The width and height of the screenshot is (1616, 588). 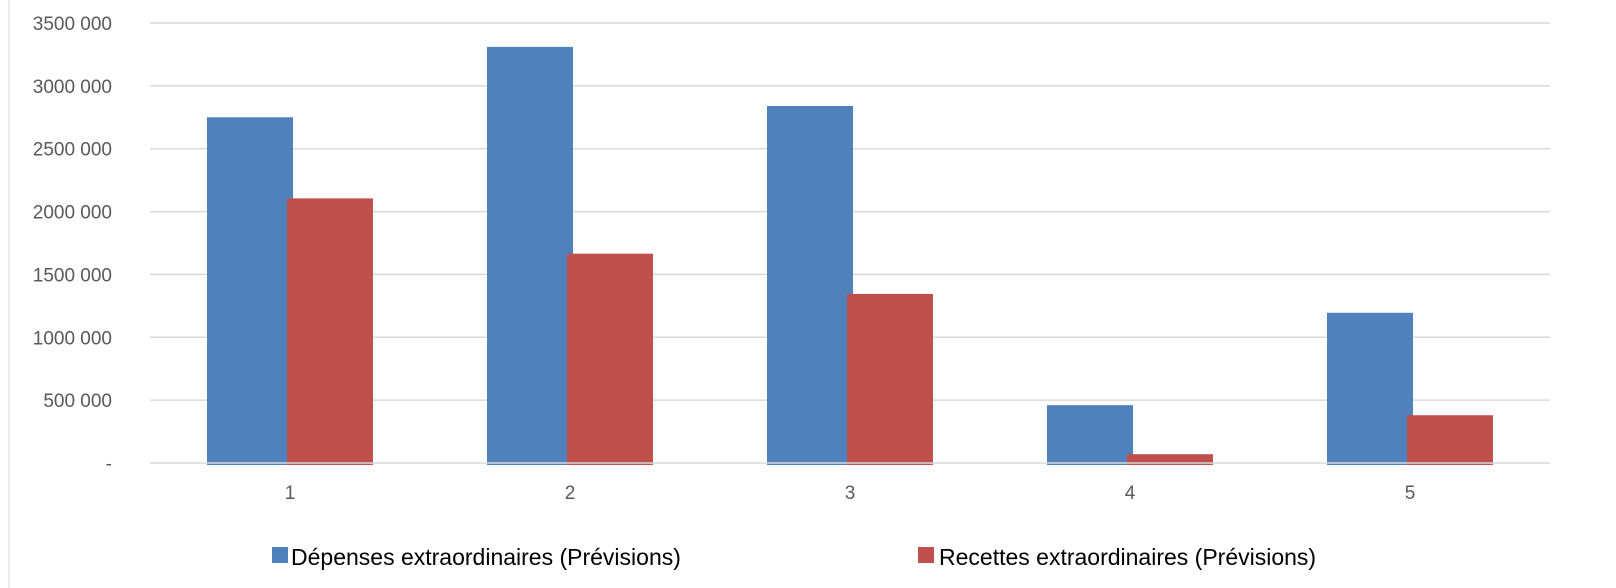 I want to click on y-tick-label: -, so click(x=109, y=464).